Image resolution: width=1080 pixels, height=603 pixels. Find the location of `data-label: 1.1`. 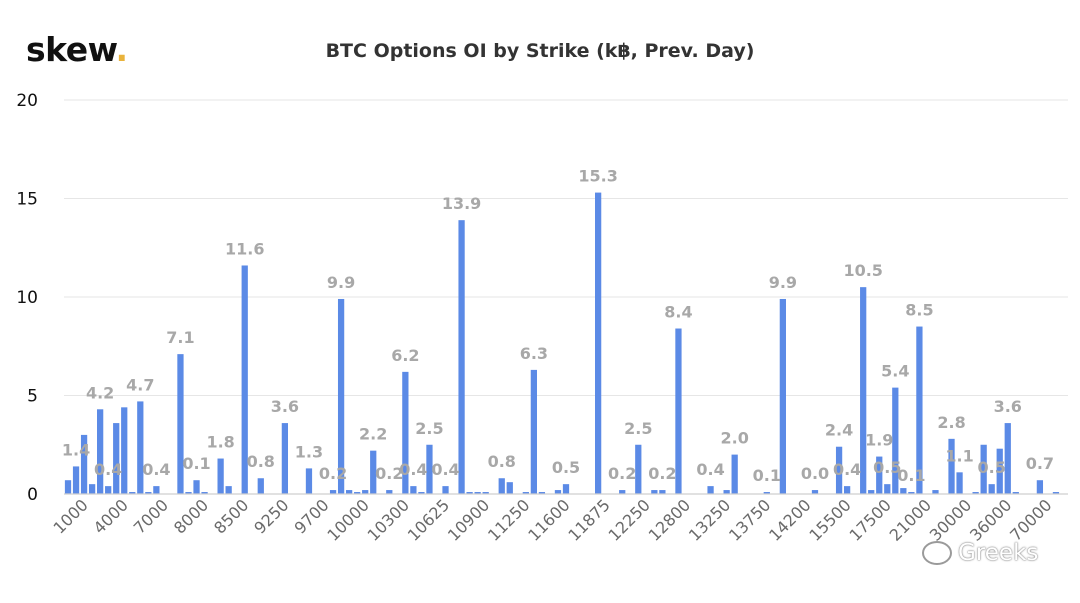

data-label: 1.1 is located at coordinates (959, 455).